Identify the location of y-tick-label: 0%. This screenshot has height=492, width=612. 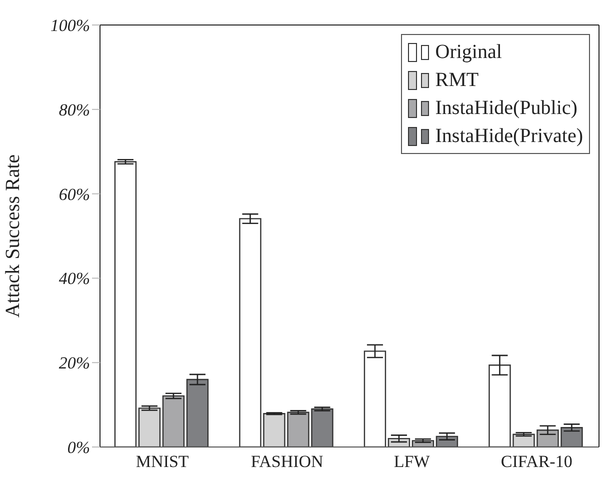
(78, 448).